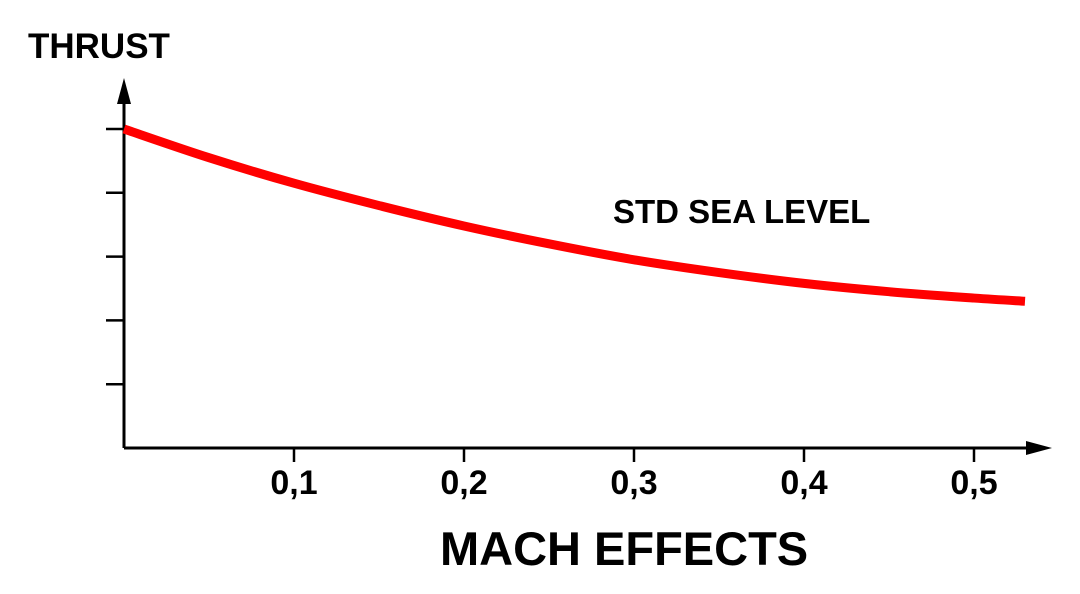  Describe the element at coordinates (741, 211) in the screenshot. I see `chart-annotation: STD SEA LEVEL` at that location.